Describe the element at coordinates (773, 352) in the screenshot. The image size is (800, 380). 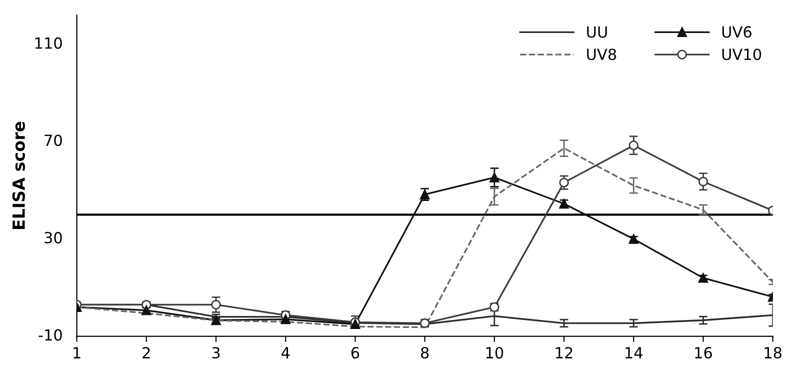
I see `x-tick-label: 18` at that location.